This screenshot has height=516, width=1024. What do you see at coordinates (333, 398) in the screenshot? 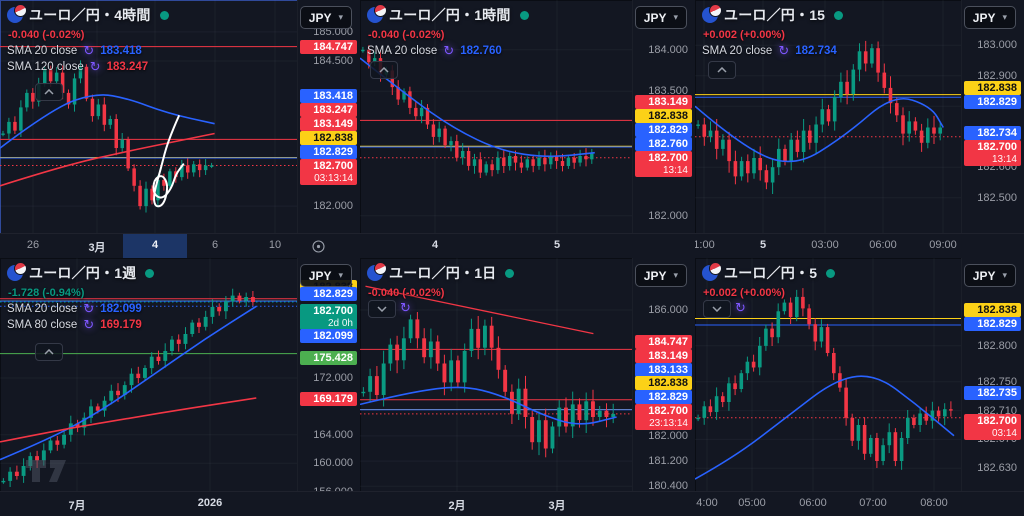
I see `price-label-value: 169.179` at bounding box center [333, 398].